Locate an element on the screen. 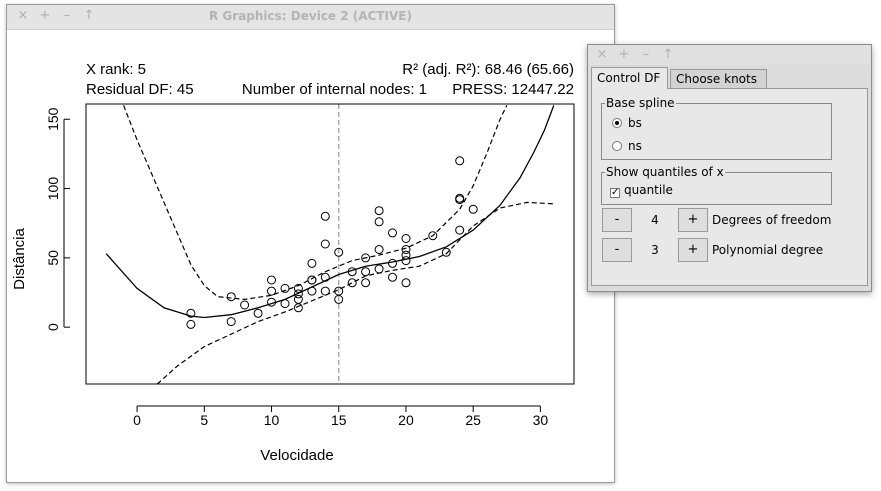  y-tick-label: 0 is located at coordinates (53, 327).